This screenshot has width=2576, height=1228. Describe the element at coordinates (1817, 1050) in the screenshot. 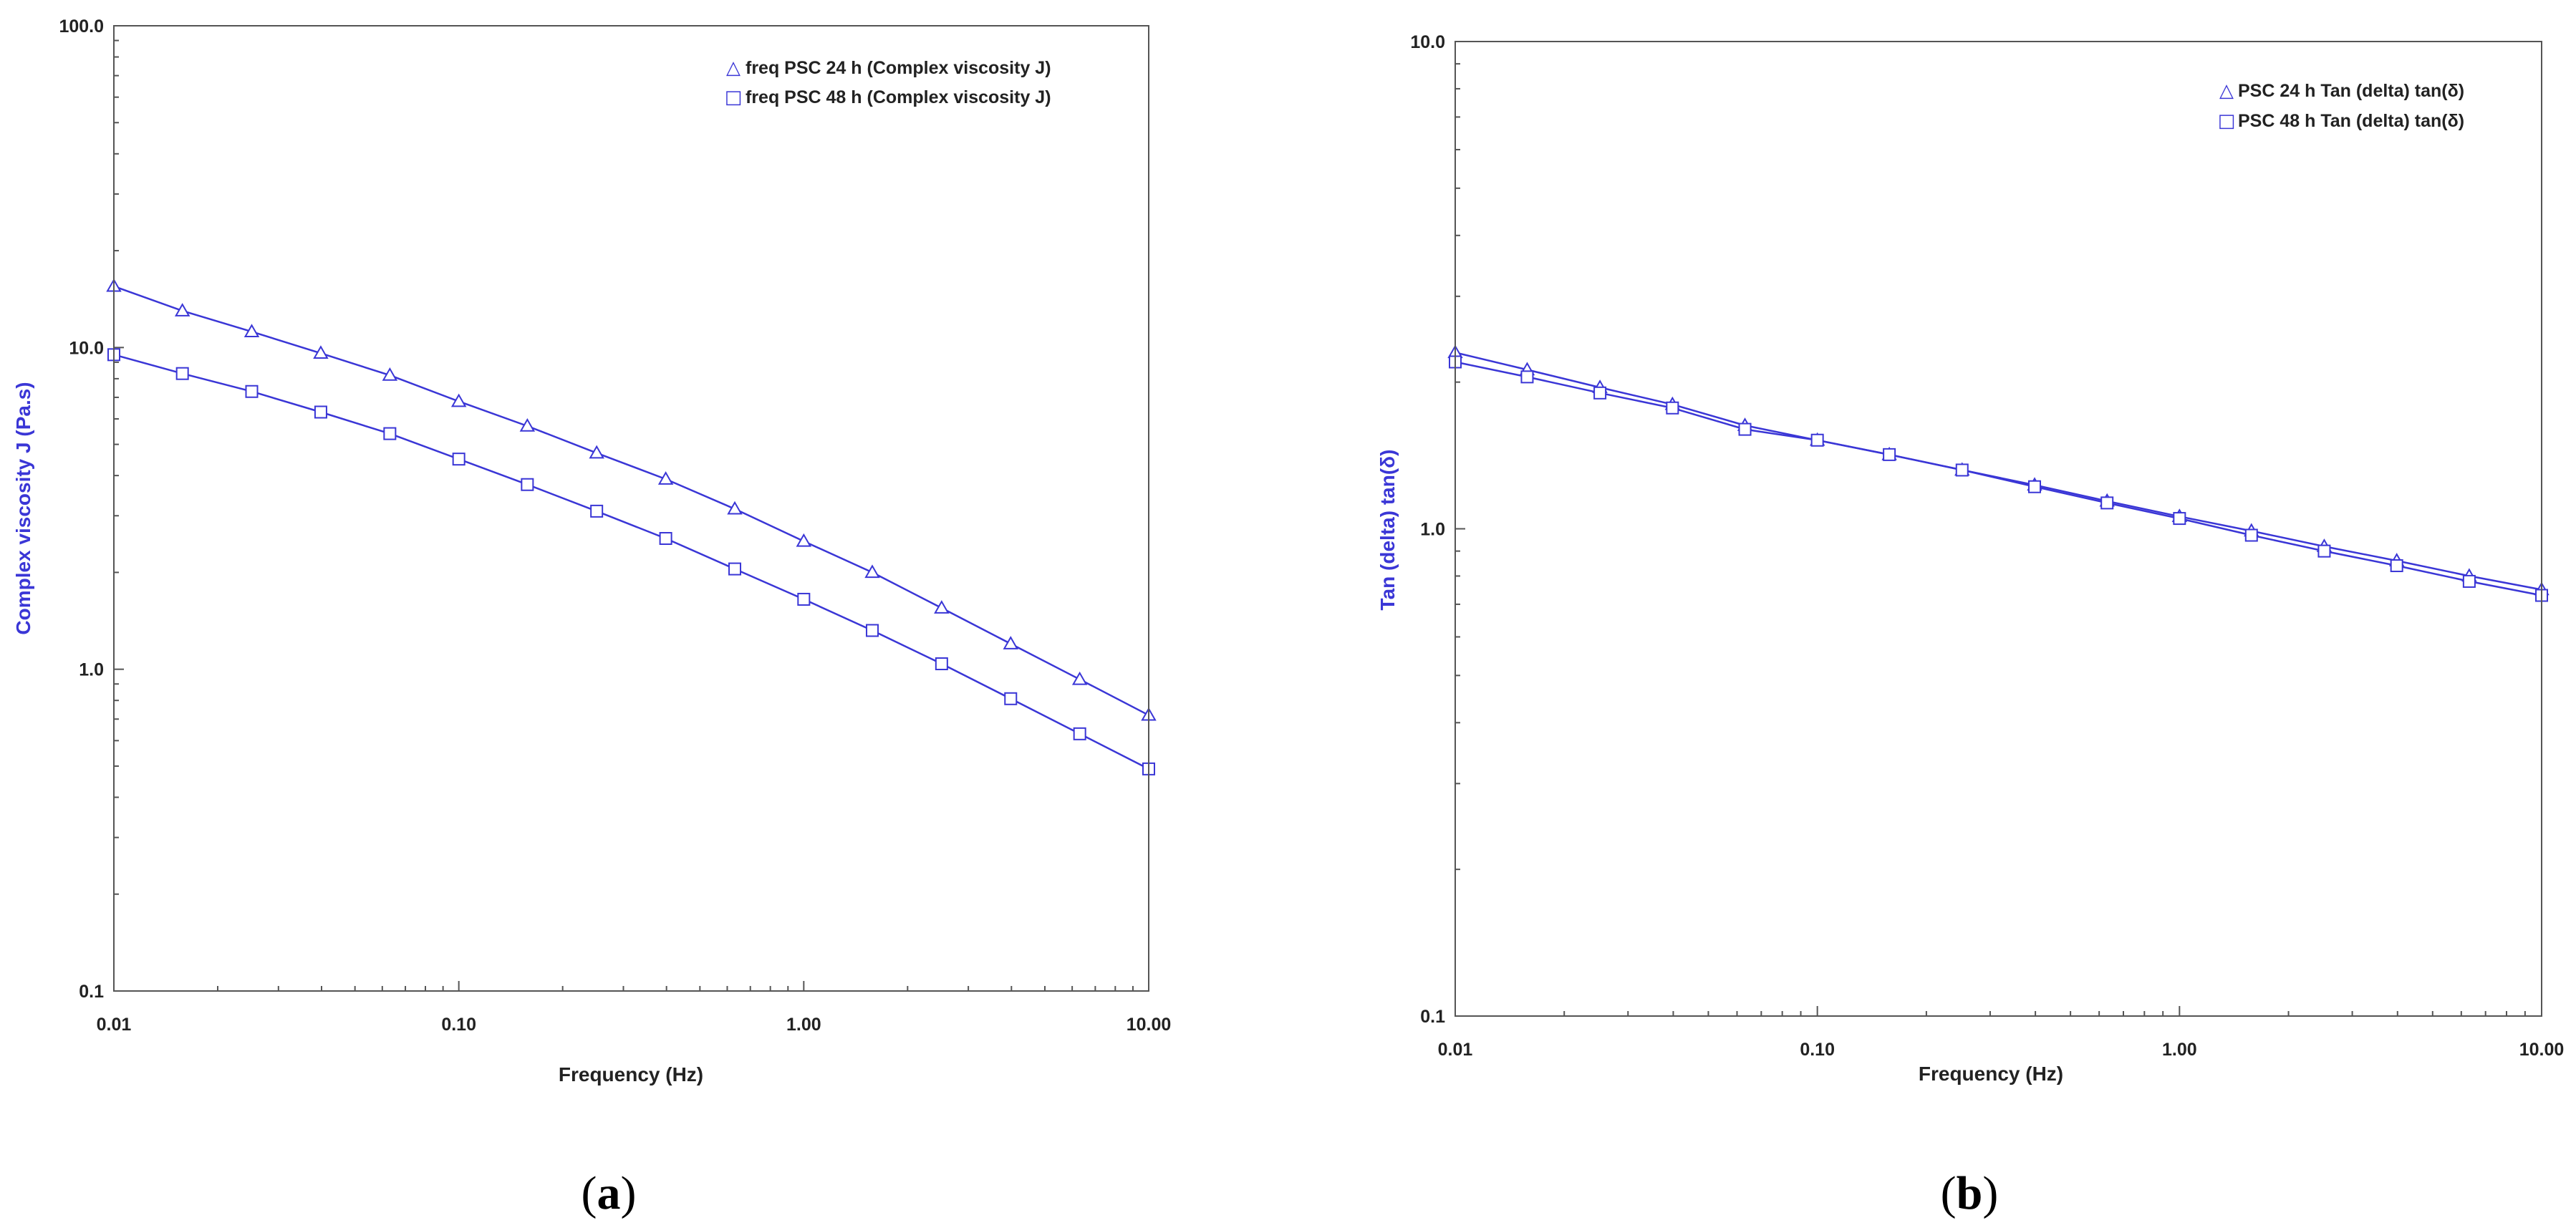

I see `x-tick-label-b: 0.10` at that location.